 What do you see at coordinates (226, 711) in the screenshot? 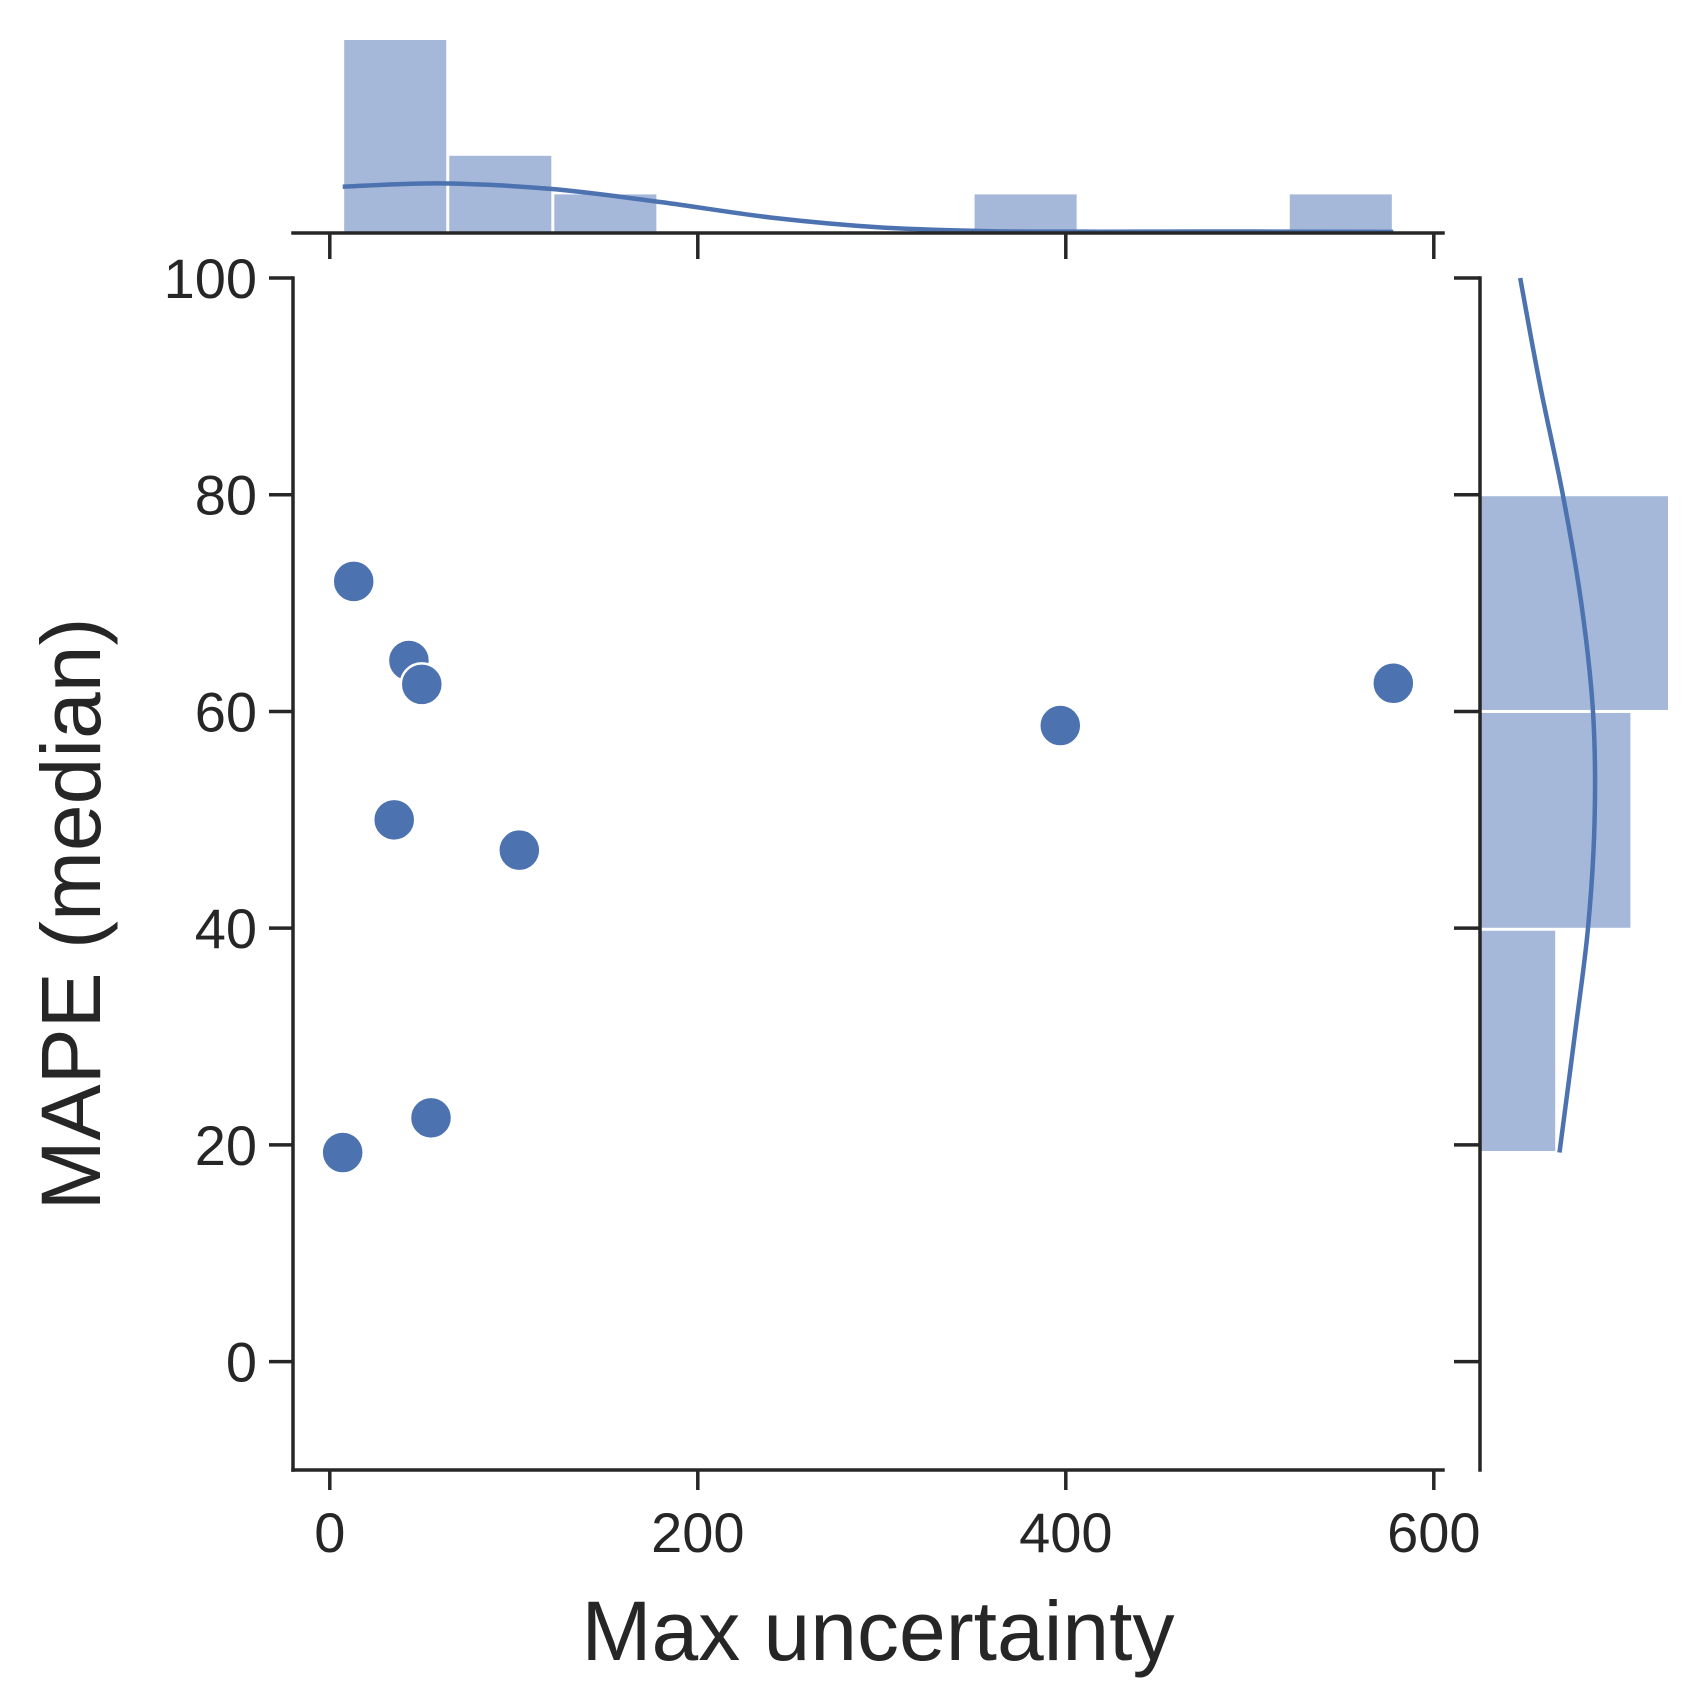
I see `y-tick-label: 60` at bounding box center [226, 711].